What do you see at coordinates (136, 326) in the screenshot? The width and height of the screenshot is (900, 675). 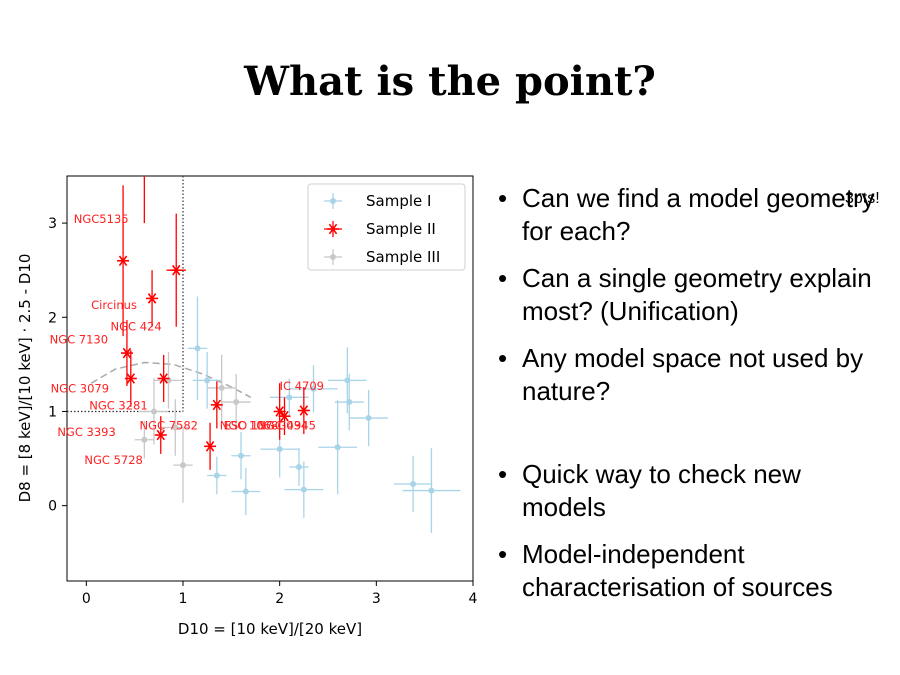 I see `annotation-label: NGC 424` at bounding box center [136, 326].